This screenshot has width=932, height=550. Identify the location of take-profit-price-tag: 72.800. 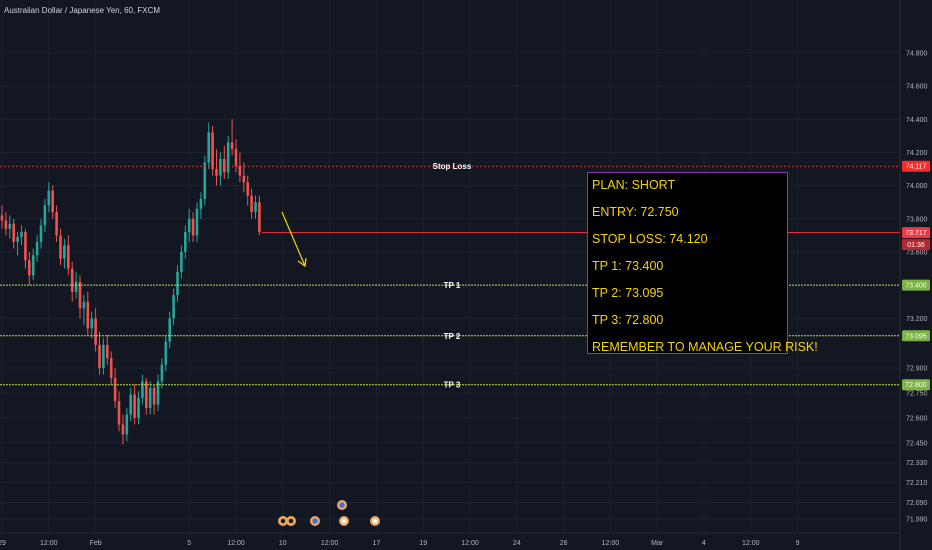
(916, 385).